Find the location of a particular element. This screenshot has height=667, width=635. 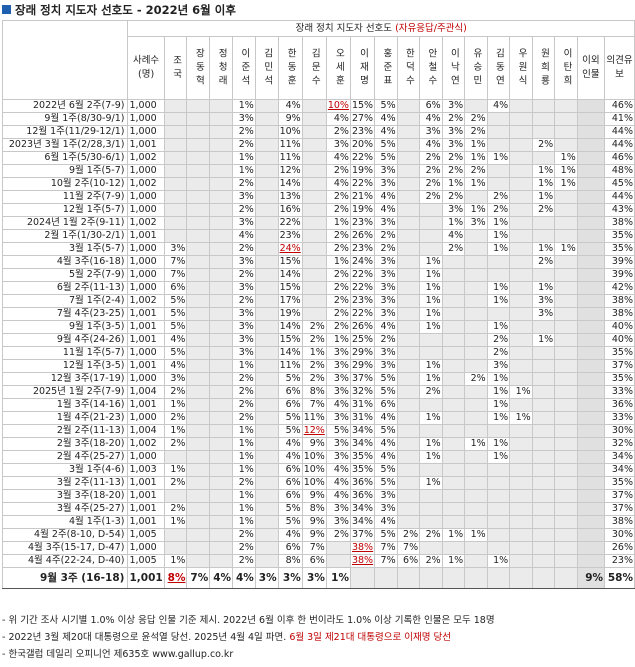

cell: 29% is located at coordinates (362, 353).